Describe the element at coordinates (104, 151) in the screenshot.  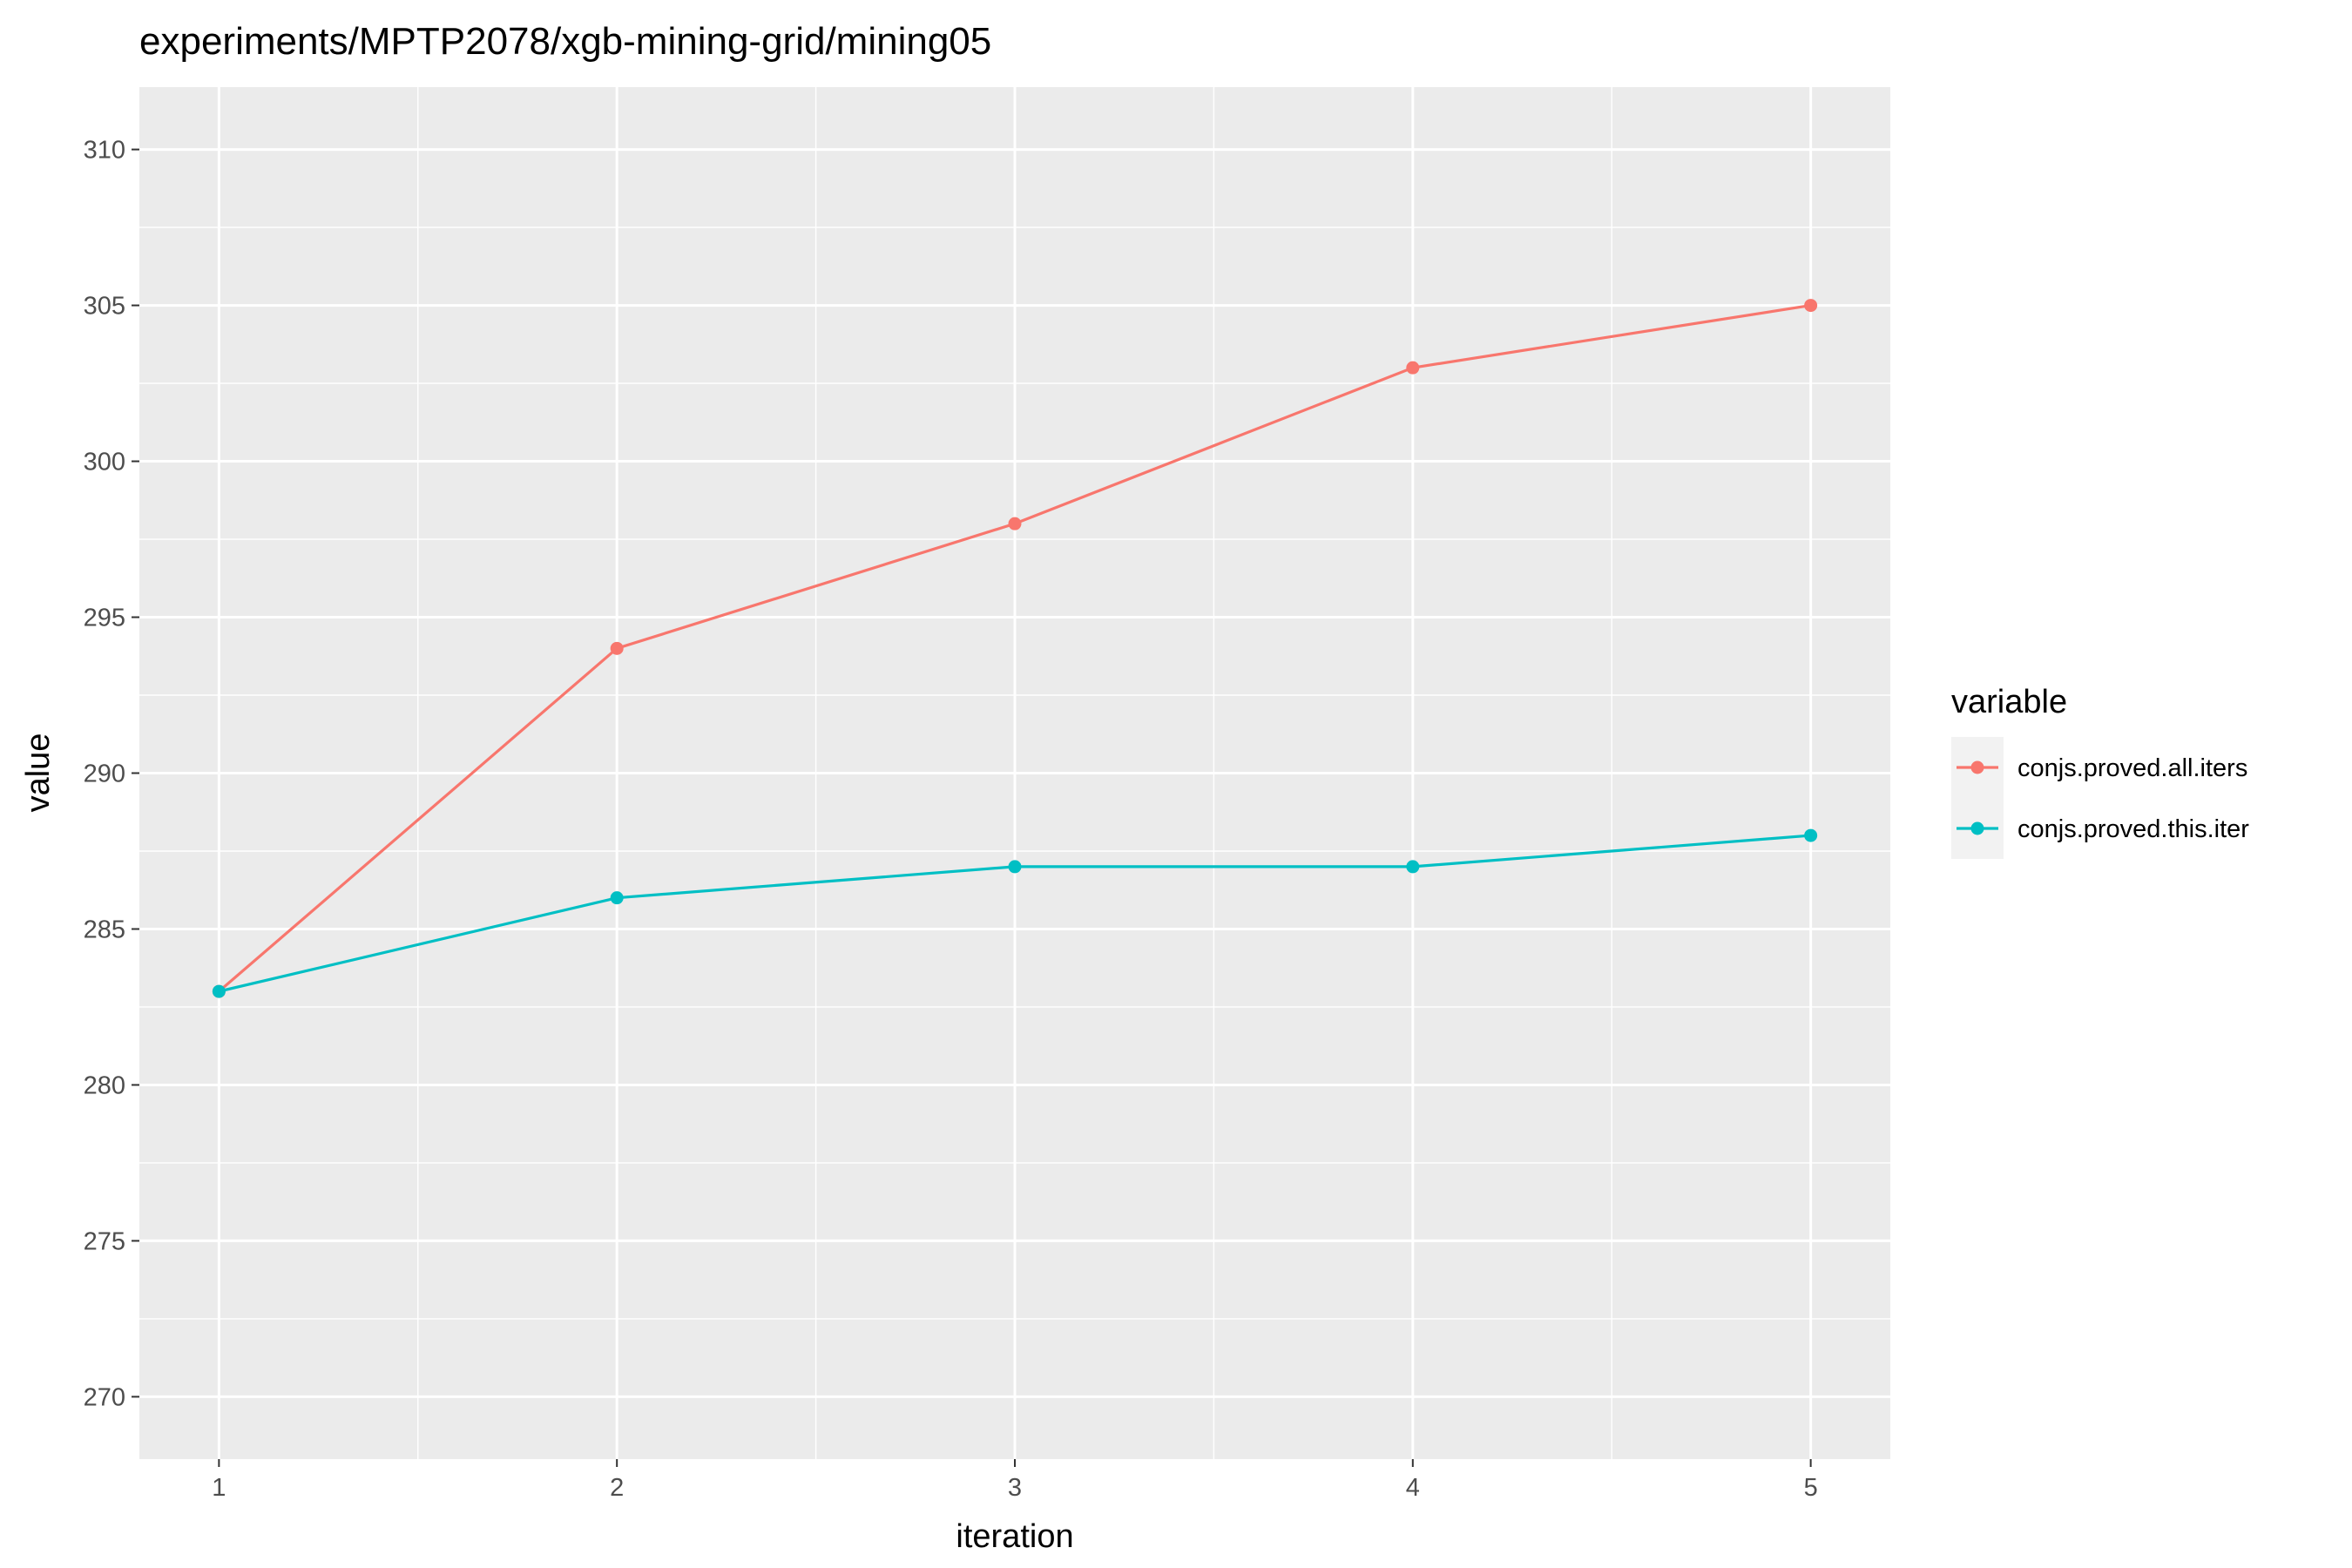
I see `y-tick-label: 310` at that location.